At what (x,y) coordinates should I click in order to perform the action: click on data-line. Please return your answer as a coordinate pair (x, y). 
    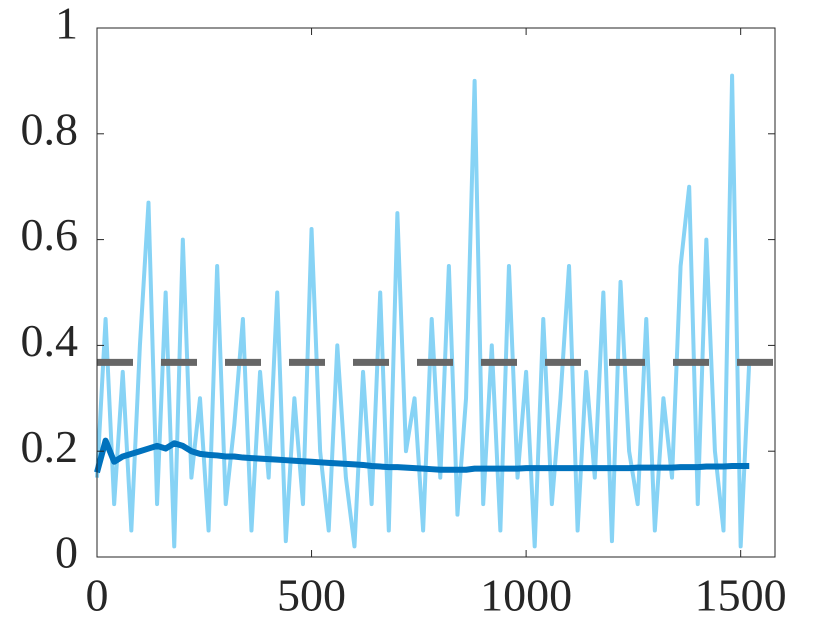
    Looking at the image, I should click on (422, 455).